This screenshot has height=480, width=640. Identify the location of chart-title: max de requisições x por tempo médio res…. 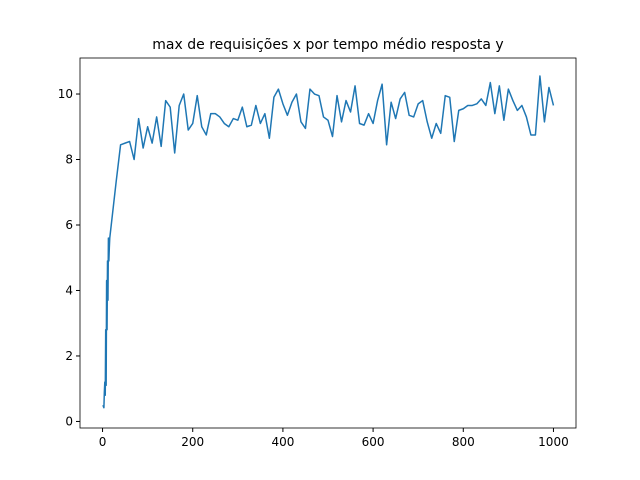
(327, 45).